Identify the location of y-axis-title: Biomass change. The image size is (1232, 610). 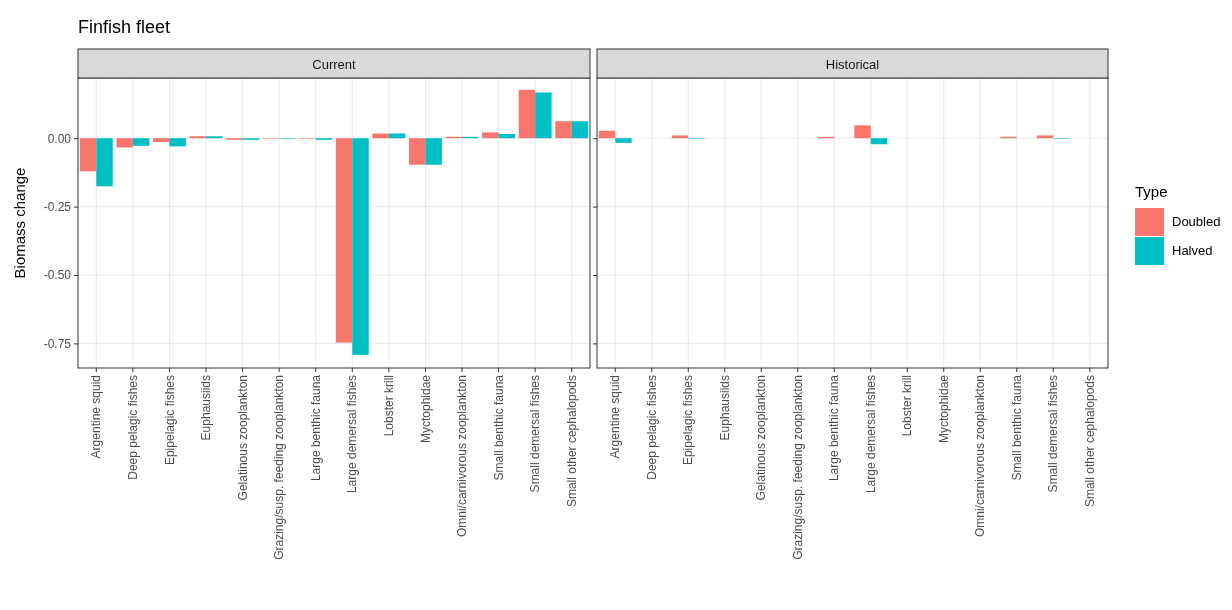
(19, 223).